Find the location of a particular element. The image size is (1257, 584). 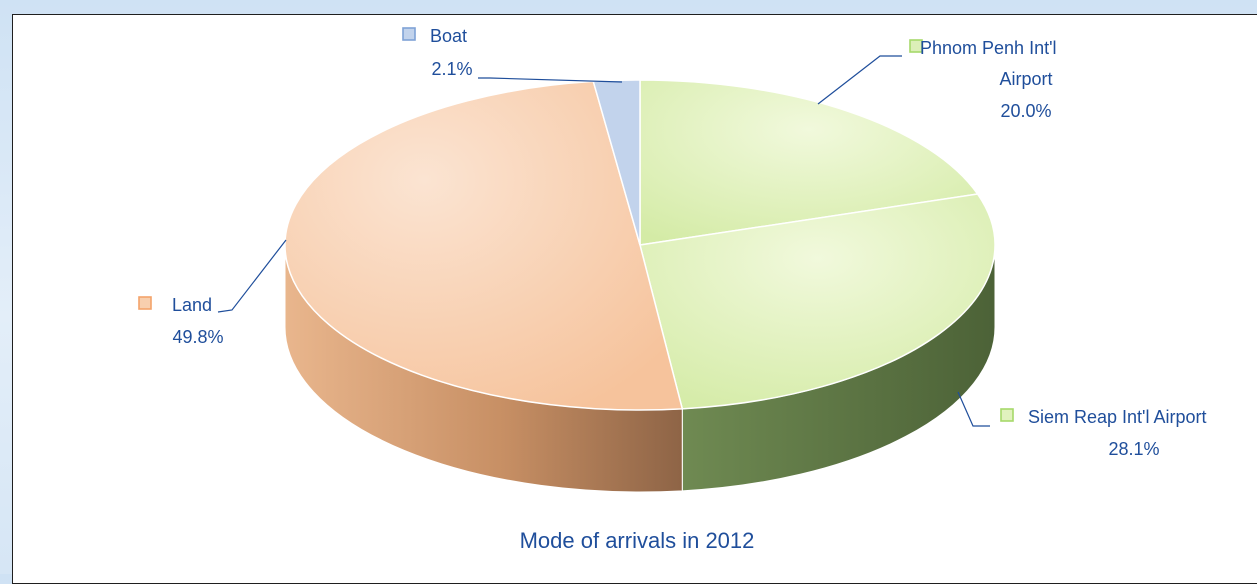

leader-line-boat is located at coordinates (550, 80).